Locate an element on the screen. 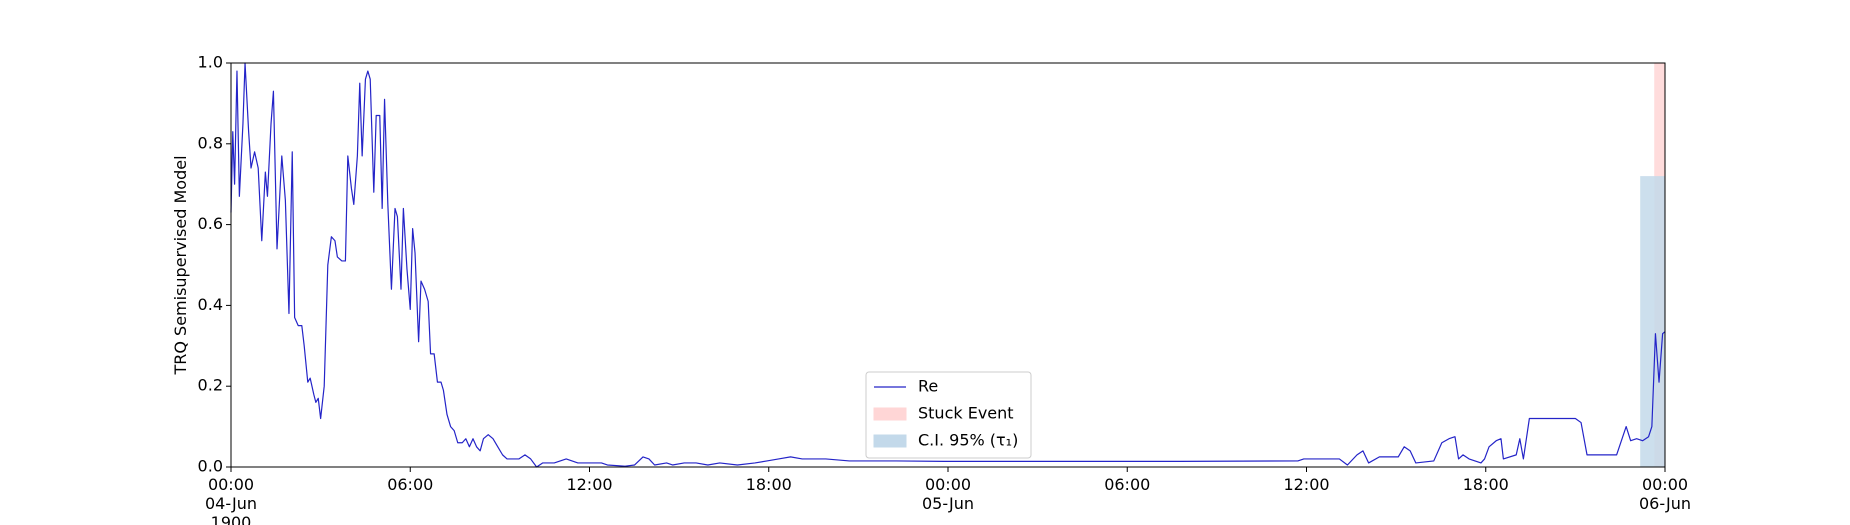 This screenshot has height=525, width=1850. y-tick-label: 0.8 is located at coordinates (210, 142).